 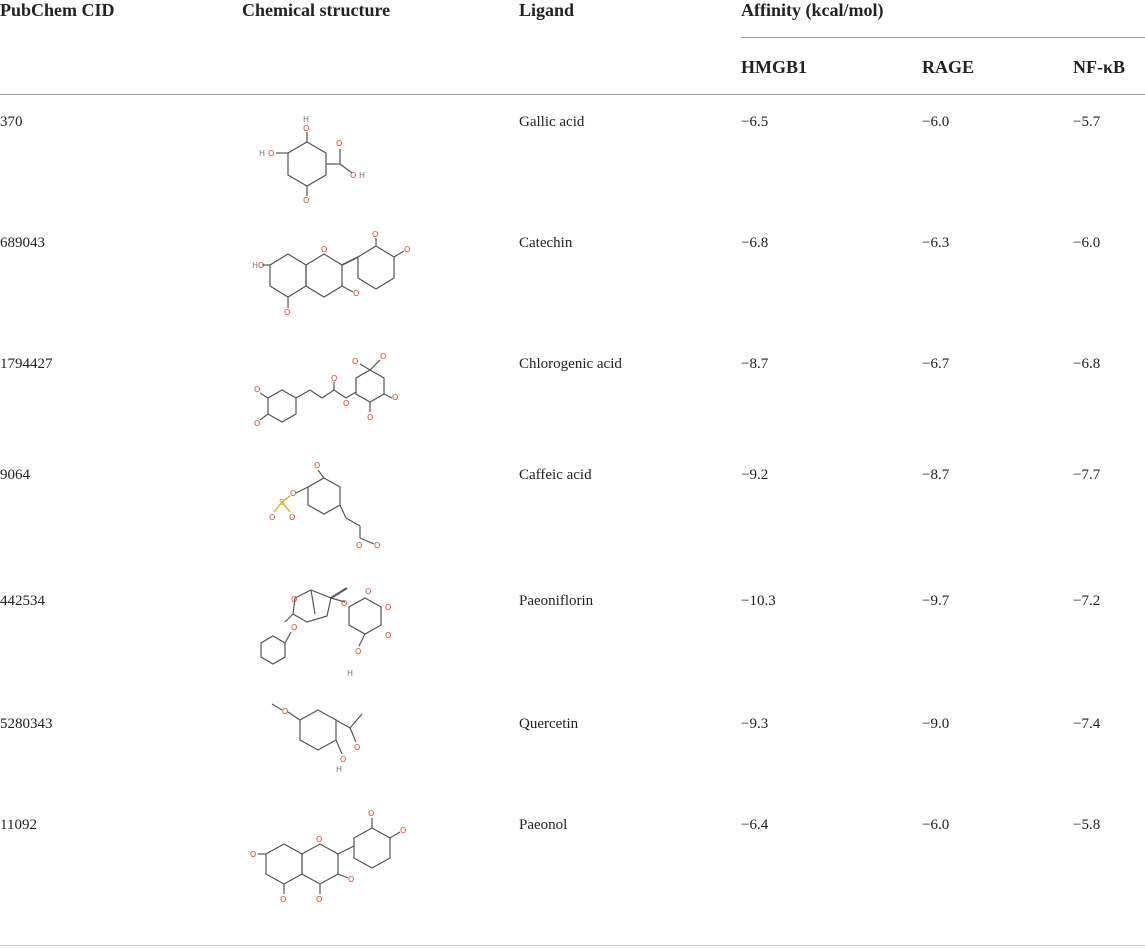 I want to click on hmgb1-cell: −6.8, so click(x=755, y=243).